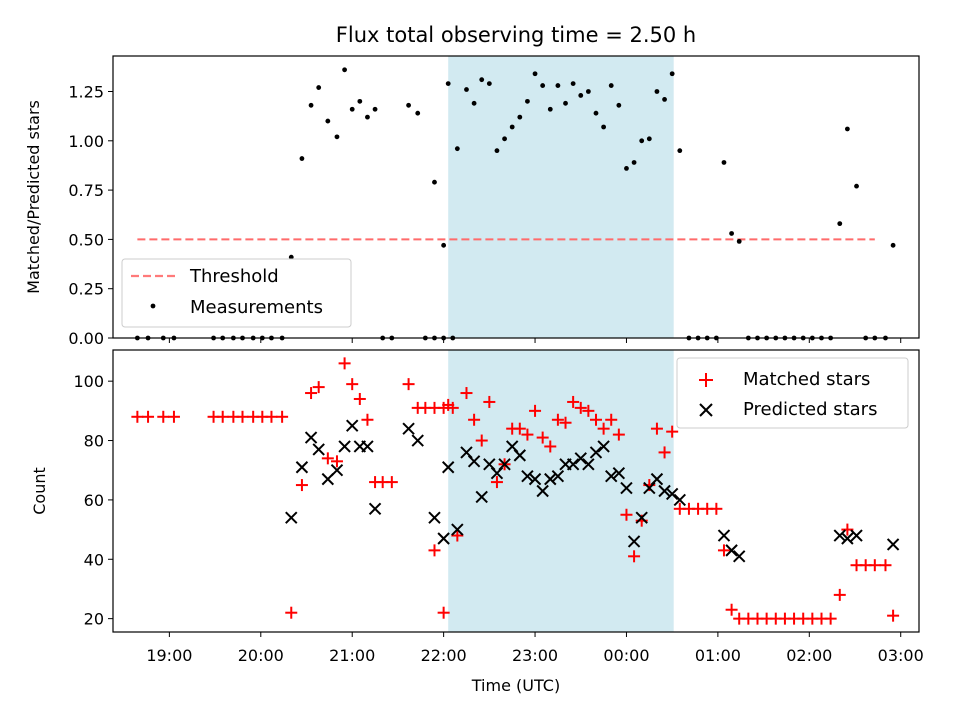 The image size is (960, 720). Describe the element at coordinates (236, 293) in the screenshot. I see `top-legend-box` at that location.